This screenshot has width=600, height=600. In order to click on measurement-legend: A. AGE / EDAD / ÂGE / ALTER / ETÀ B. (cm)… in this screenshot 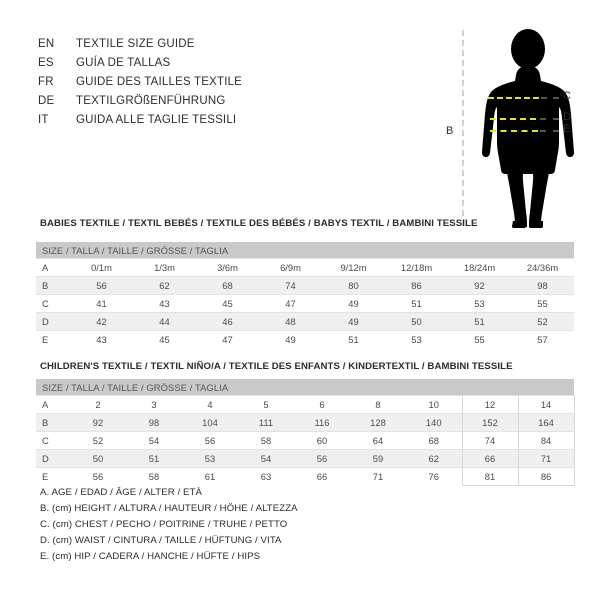, I will do `click(169, 527)`.